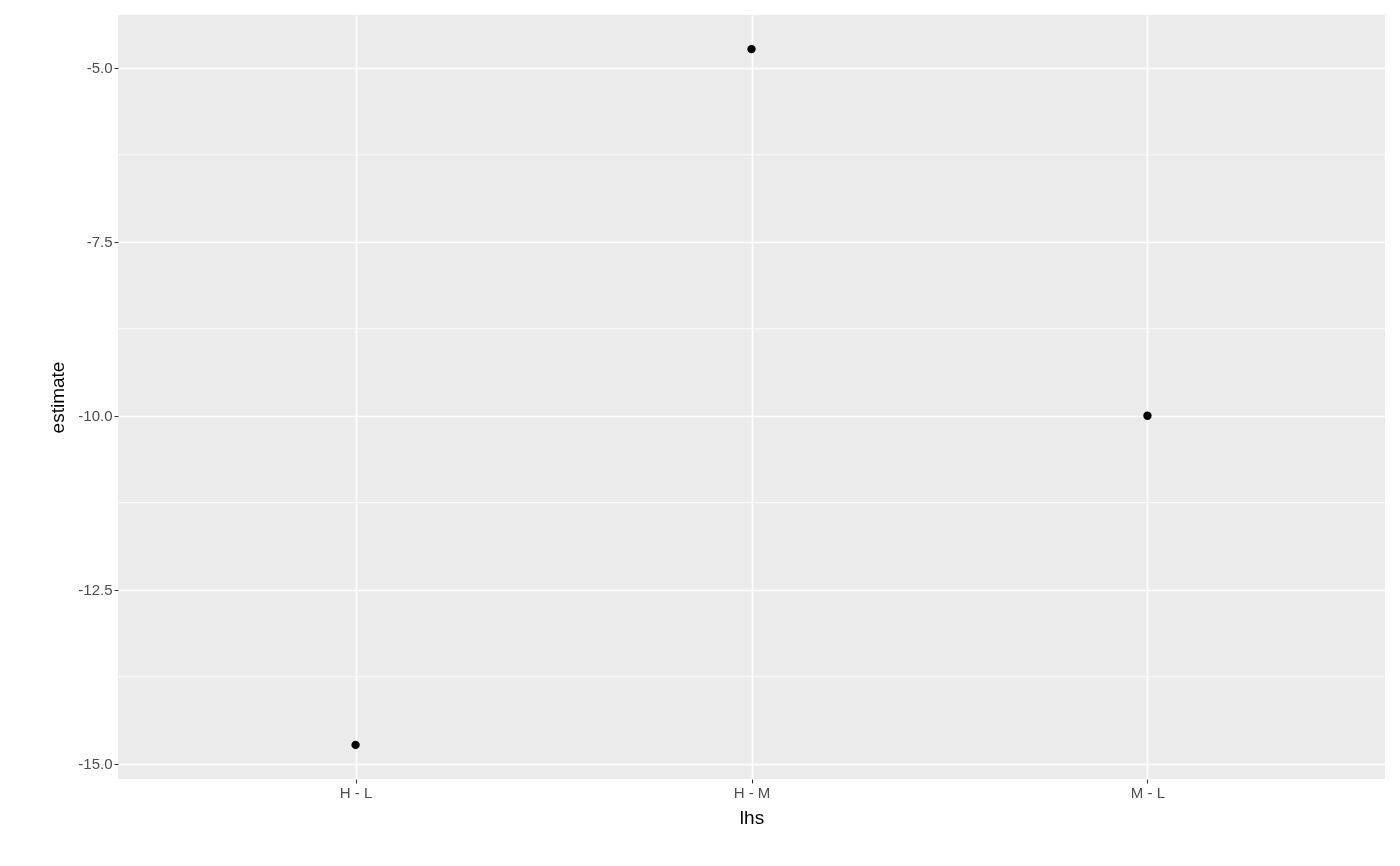 Image resolution: width=1400 pixels, height=866 pixels. What do you see at coordinates (99, 68) in the screenshot?
I see `y-tick-label: -5.0` at bounding box center [99, 68].